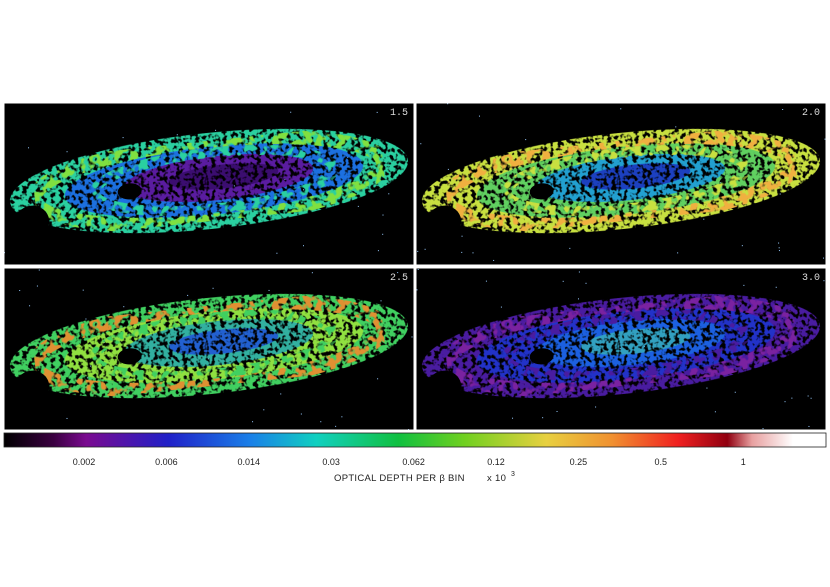 Image resolution: width=830 pixels, height=587 pixels. What do you see at coordinates (415, 440) in the screenshot?
I see `colorbar` at bounding box center [415, 440].